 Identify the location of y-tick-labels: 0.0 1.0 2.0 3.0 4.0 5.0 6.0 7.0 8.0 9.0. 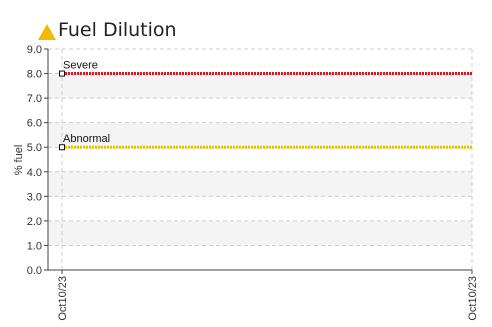
(34, 160).